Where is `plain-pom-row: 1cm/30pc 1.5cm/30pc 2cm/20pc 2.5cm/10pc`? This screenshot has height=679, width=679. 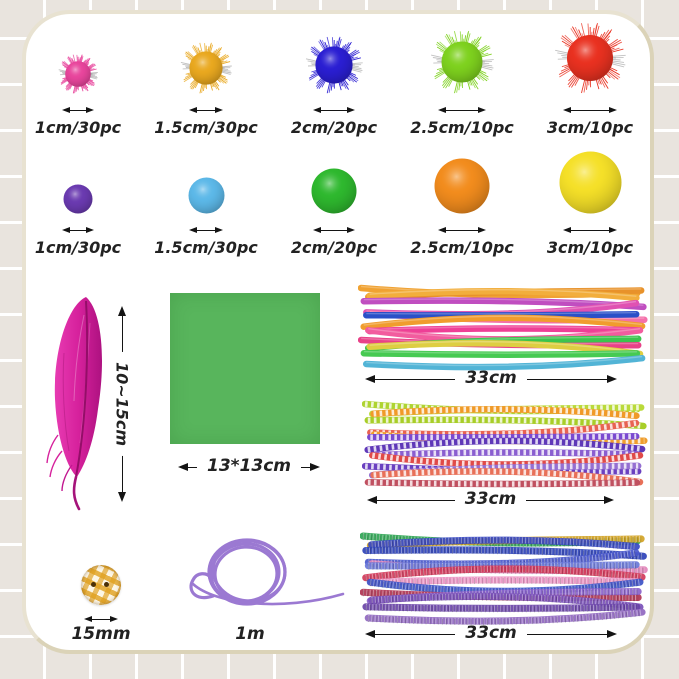 plain-pom-row: 1cm/30pc 1.5cm/30pc 2cm/20pc 2.5cm/10pc is located at coordinates (338, 204).